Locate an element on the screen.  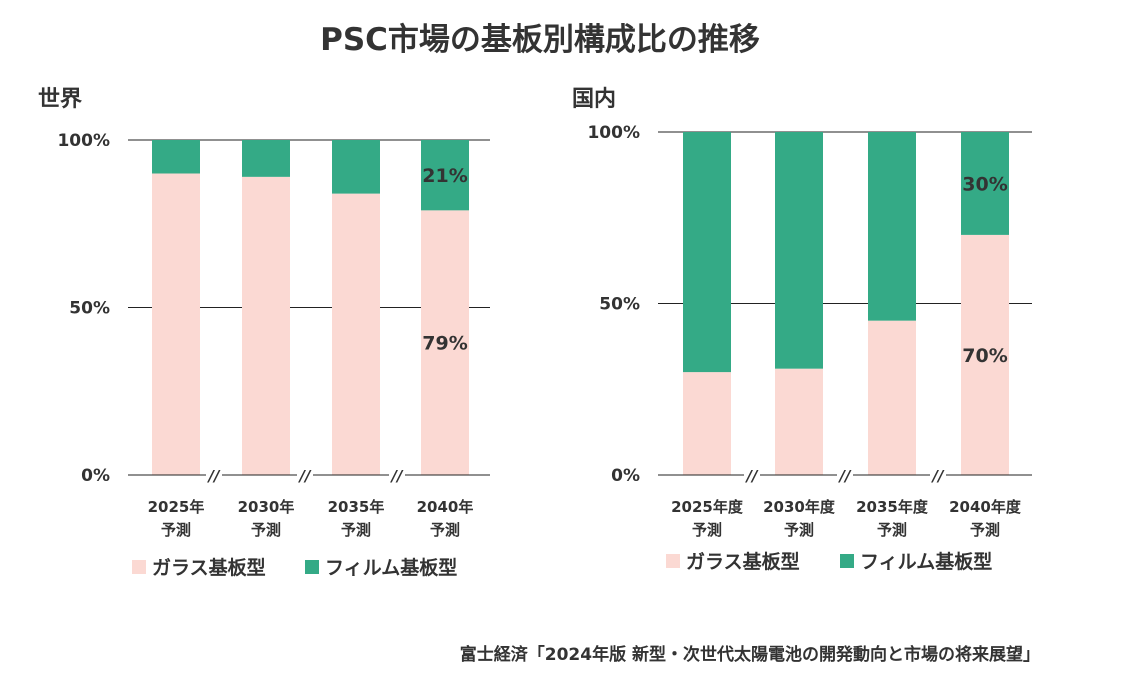
x-tick-label: 2030年 is located at coordinates (266, 507).